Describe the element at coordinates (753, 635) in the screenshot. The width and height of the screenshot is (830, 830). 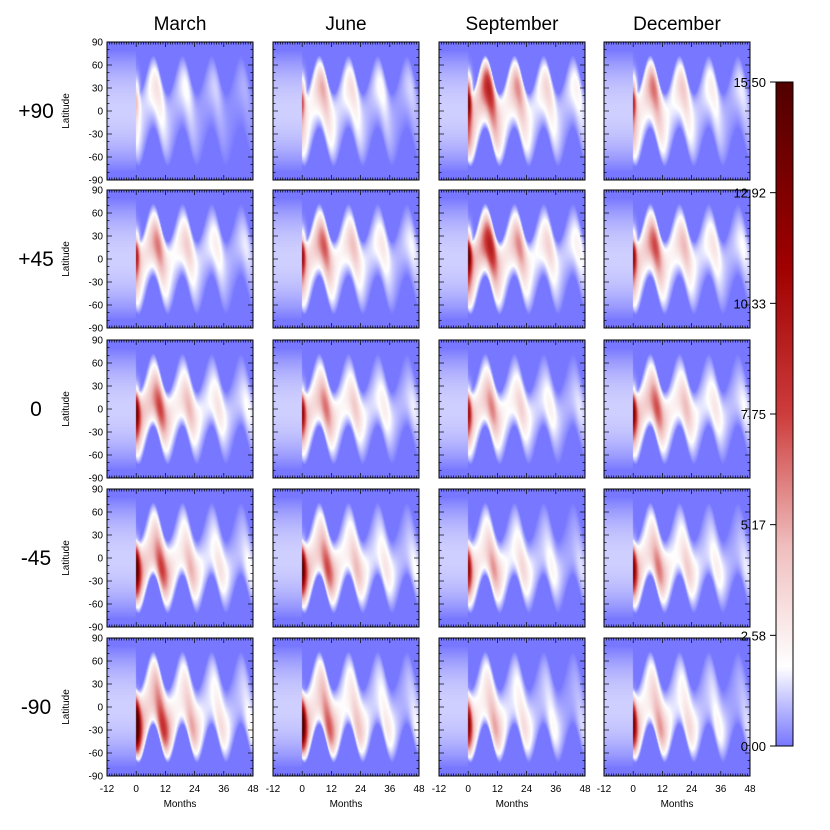
I see `colorbar-tick-label: 2.58` at that location.